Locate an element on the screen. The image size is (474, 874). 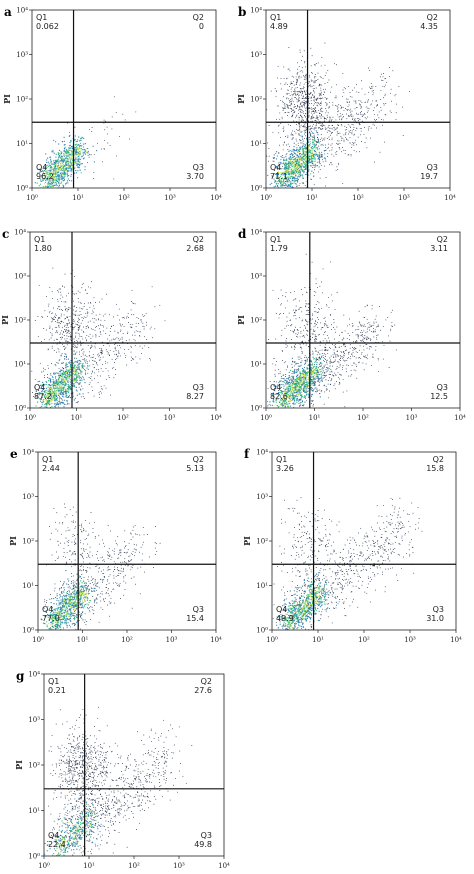
quadrant-name-q3: Q3 is located at coordinates (198, 167).